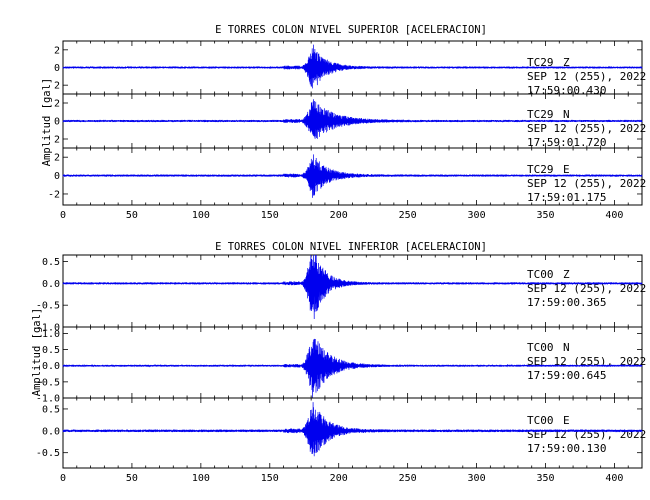 The image size is (650, 500). Describe the element at coordinates (51, 334) in the screenshot. I see `y-tick-label: 1.0` at that location.